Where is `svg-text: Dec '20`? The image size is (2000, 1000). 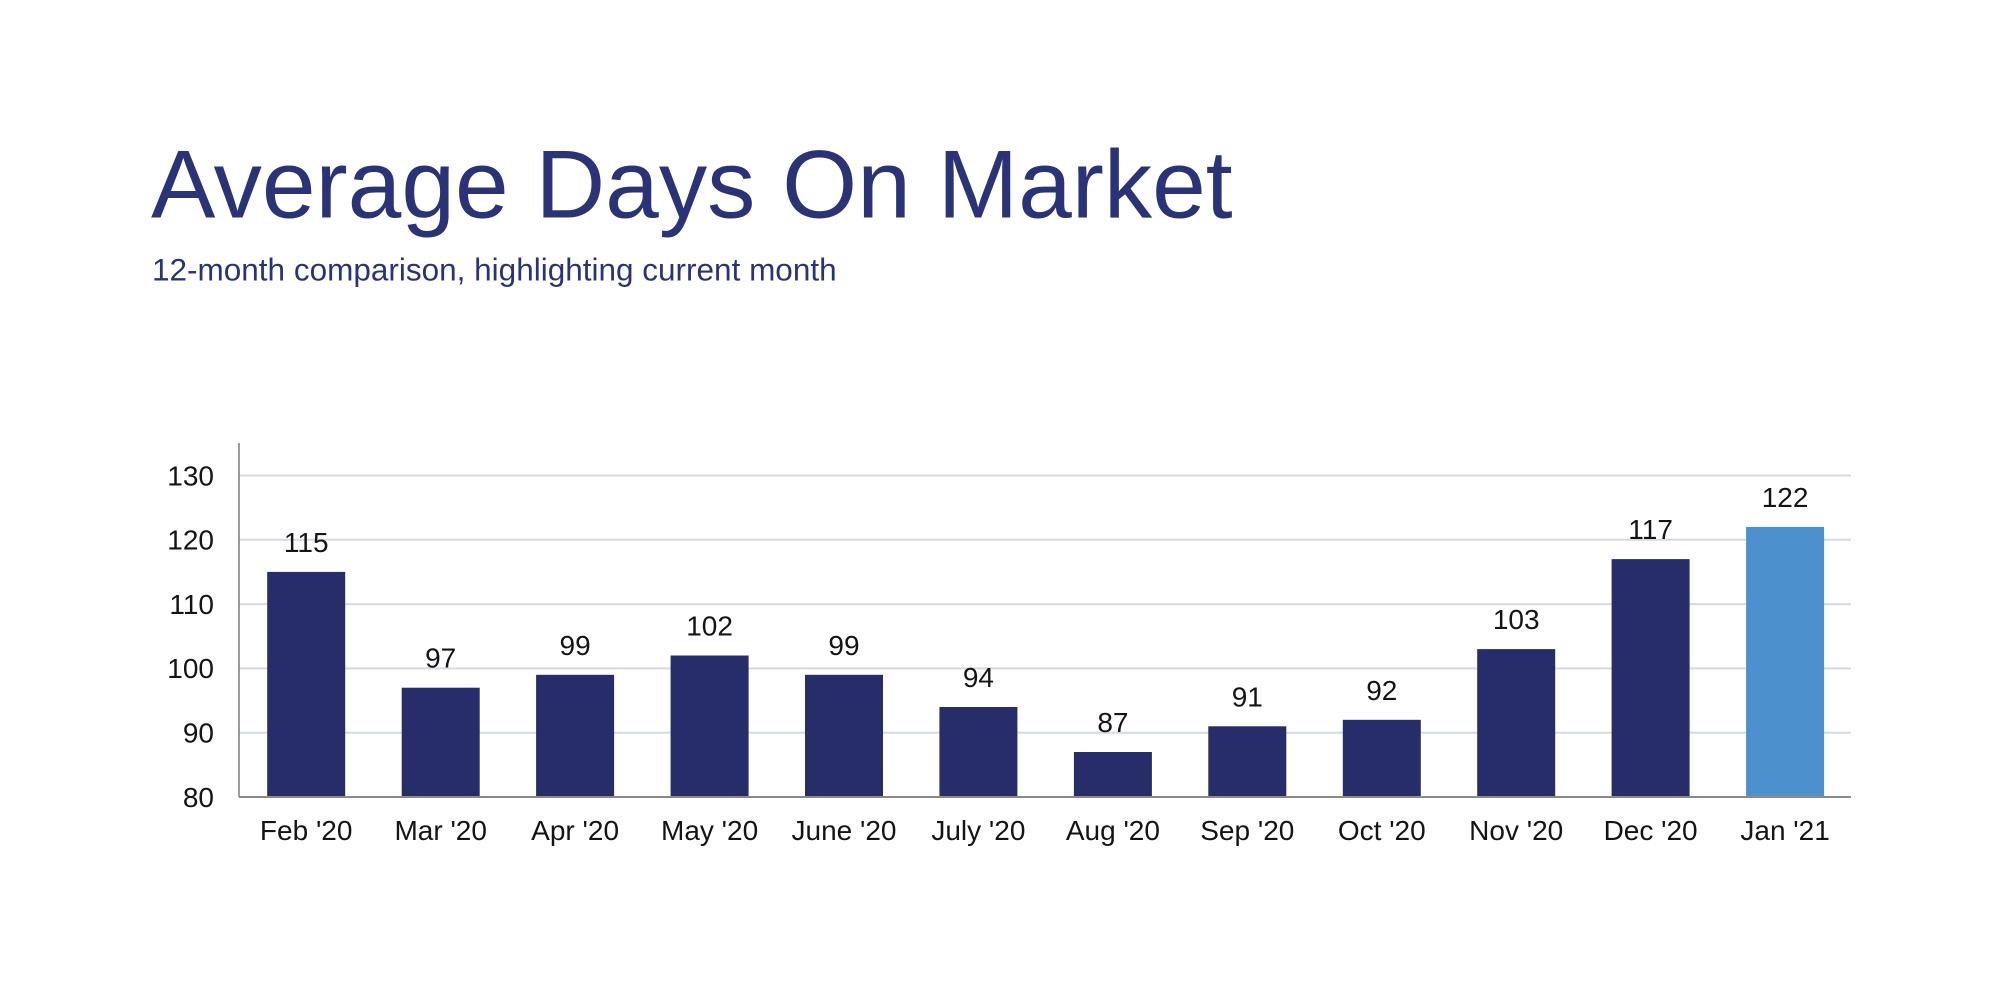 svg-text: Dec '20 is located at coordinates (1651, 830).